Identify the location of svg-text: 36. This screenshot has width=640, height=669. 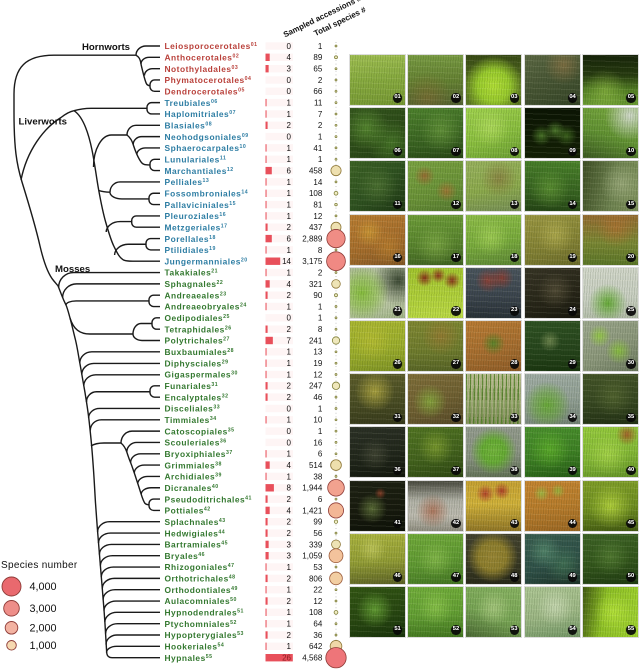
(317, 635).